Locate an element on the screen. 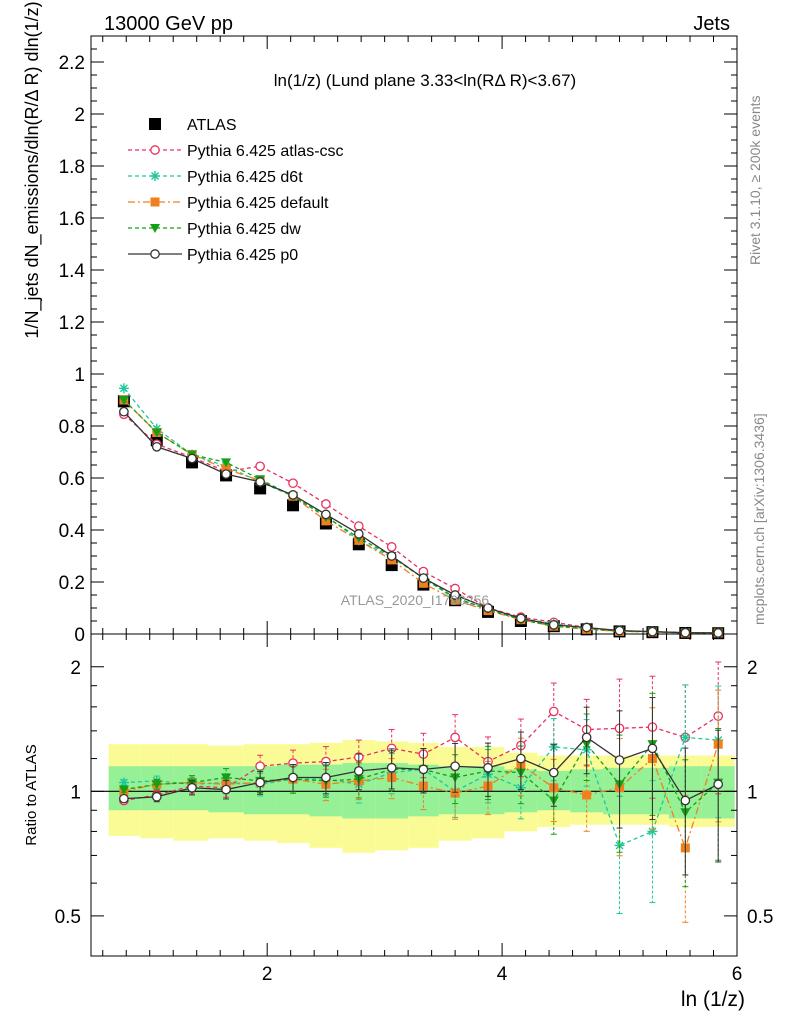 This screenshot has width=786, height=1024. x-tick-label: 6 is located at coordinates (737, 974).